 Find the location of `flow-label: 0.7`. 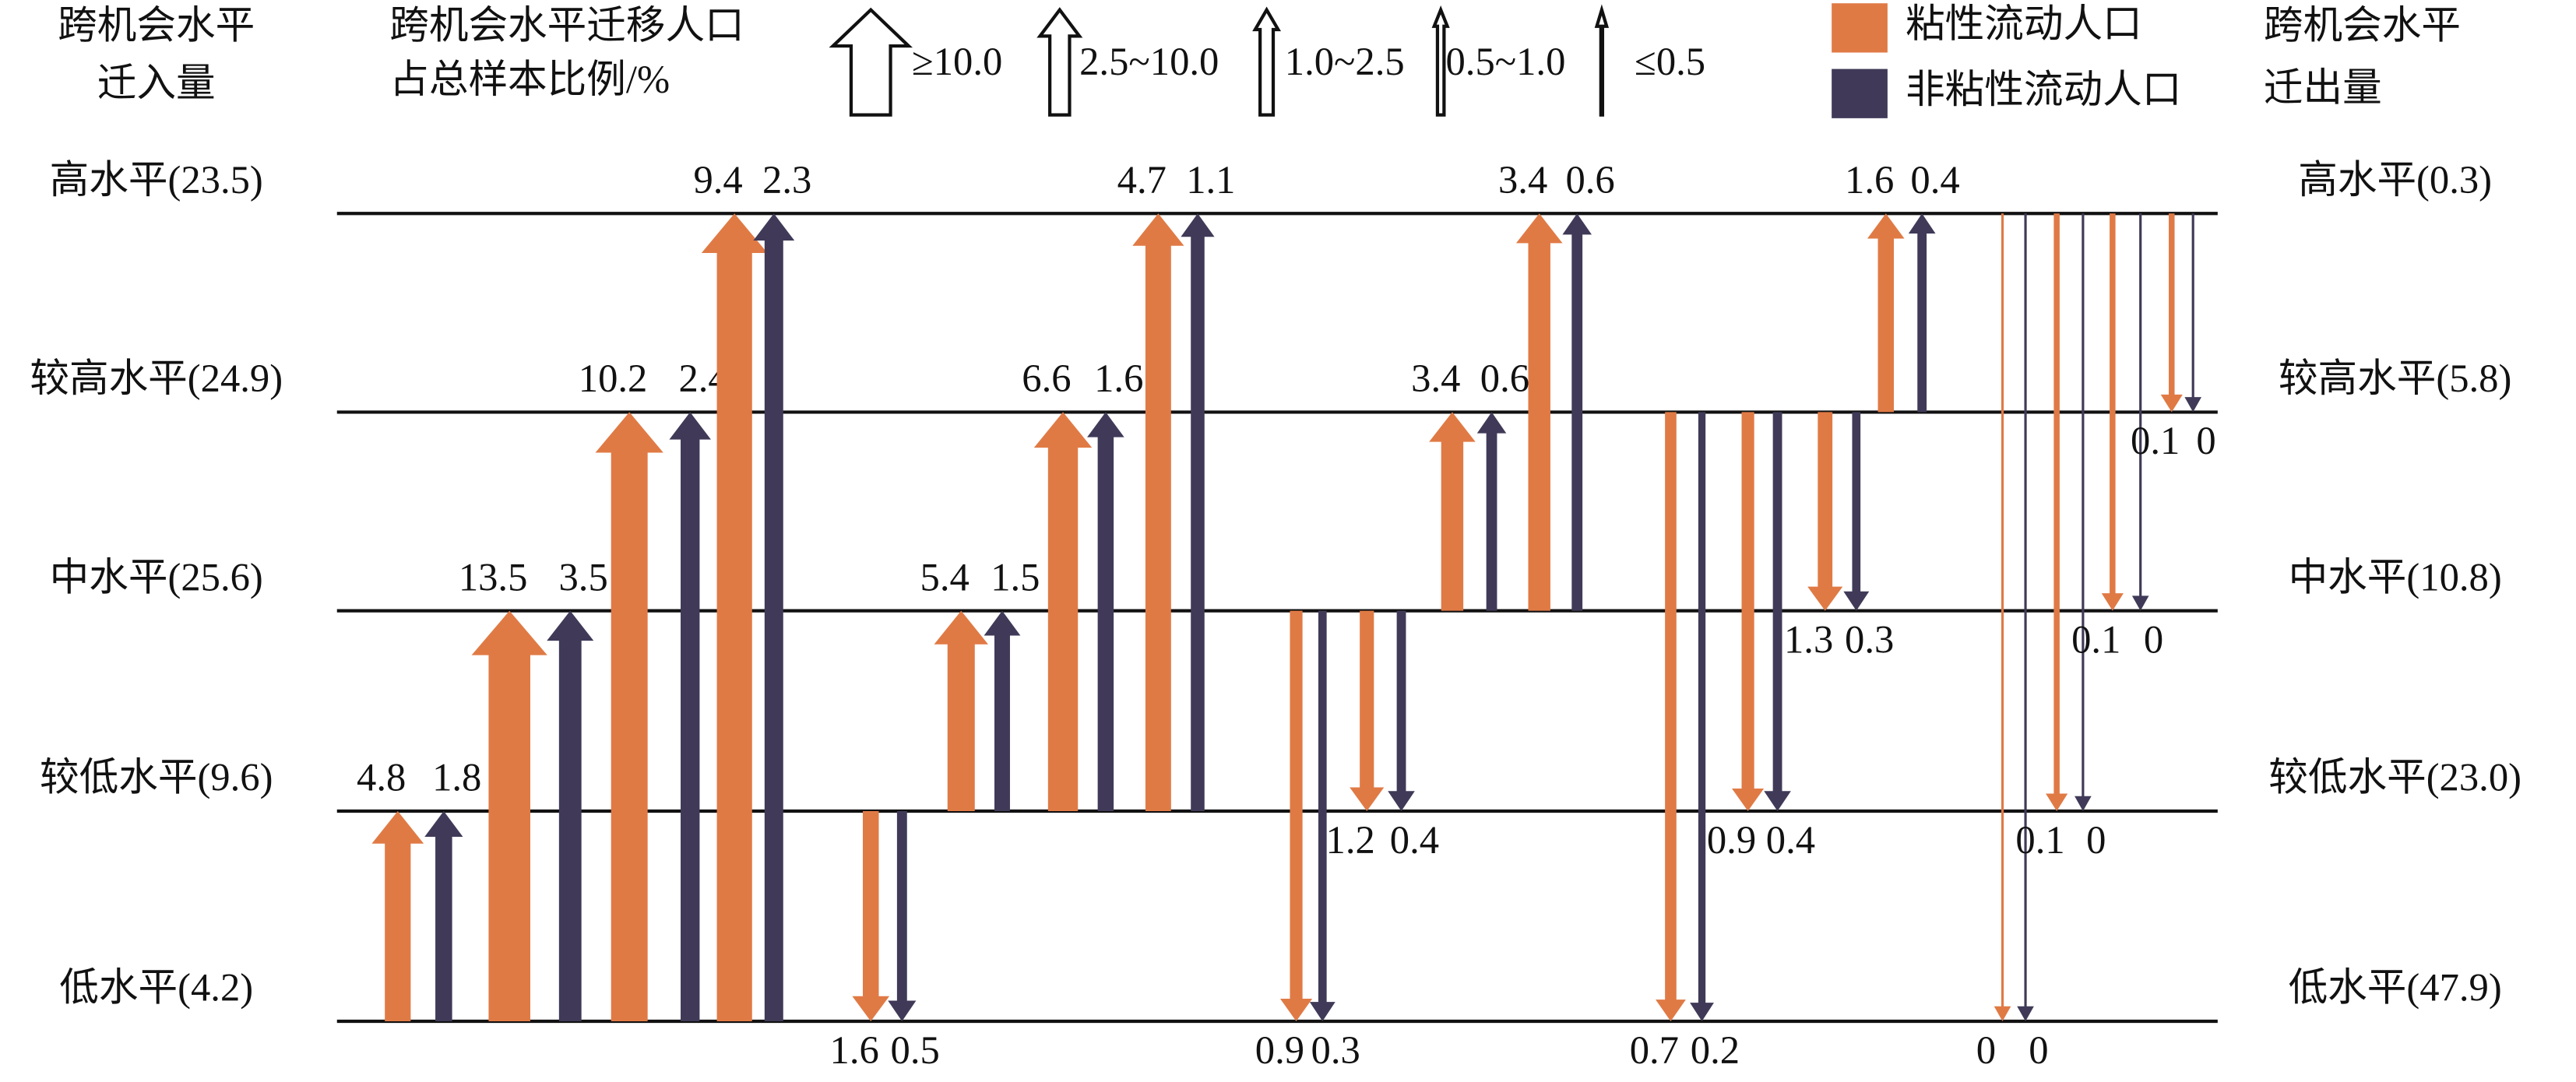

flow-label: 0.7 is located at coordinates (1654, 1050).